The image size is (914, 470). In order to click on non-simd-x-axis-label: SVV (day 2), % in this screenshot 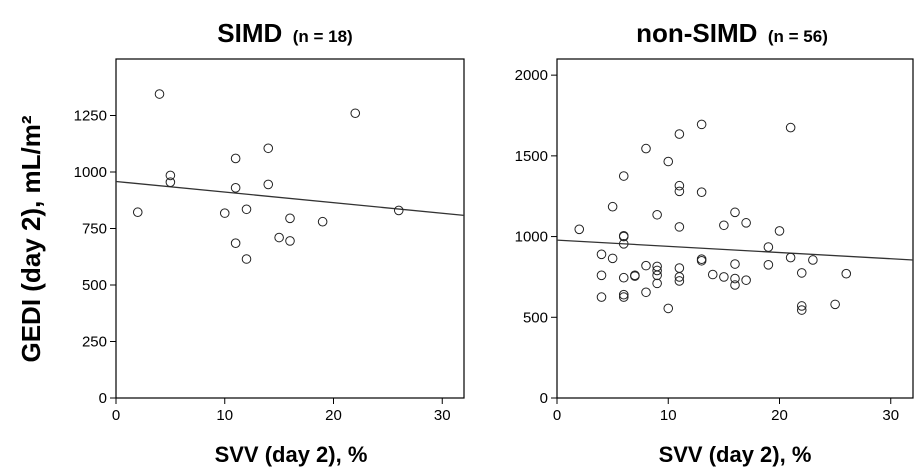, I will do `click(735, 454)`.